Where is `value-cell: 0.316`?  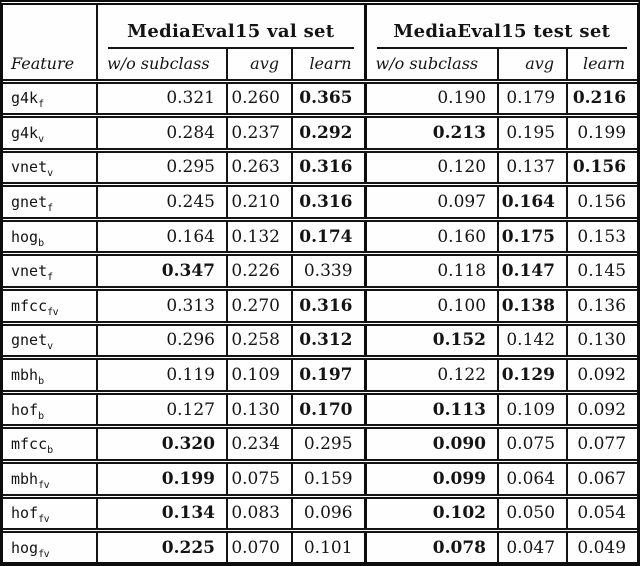
value-cell: 0.316 is located at coordinates (329, 166).